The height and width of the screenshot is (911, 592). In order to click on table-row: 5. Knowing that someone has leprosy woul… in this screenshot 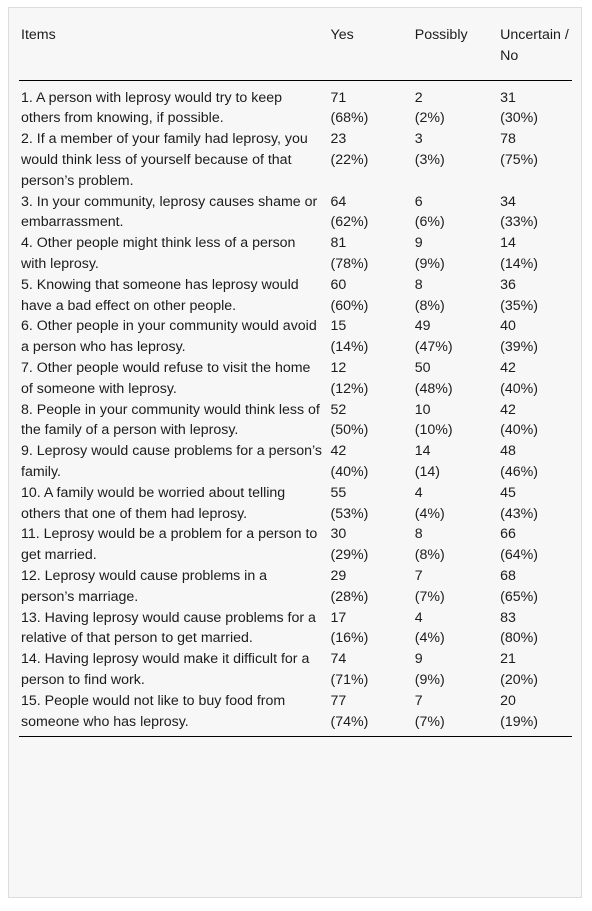, I will do `click(295, 296)`.